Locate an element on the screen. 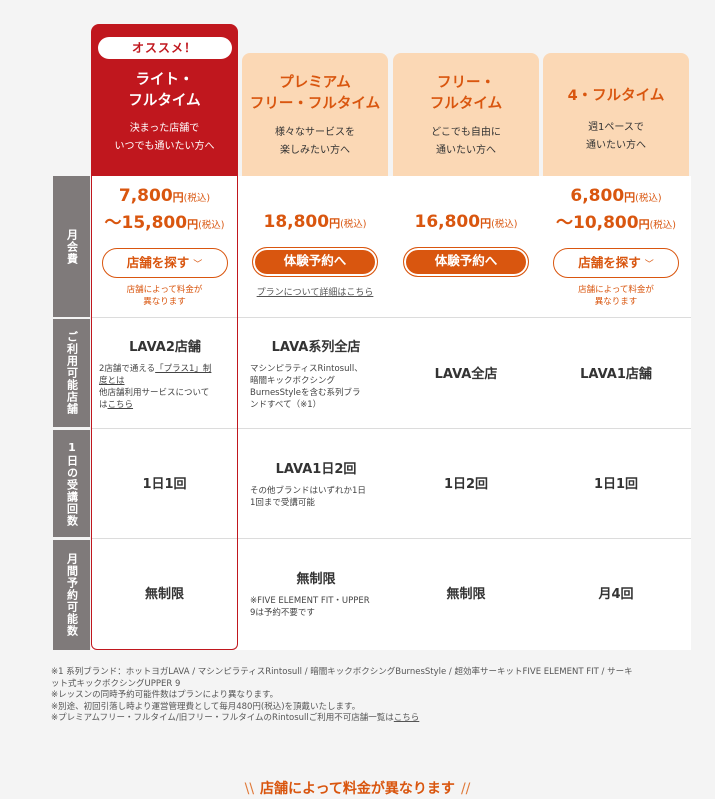 The image size is (715, 799). daily-premium: LAVA1日2回 その他ブランドはいずれか1日 1回まで受講可能 is located at coordinates (316, 485).